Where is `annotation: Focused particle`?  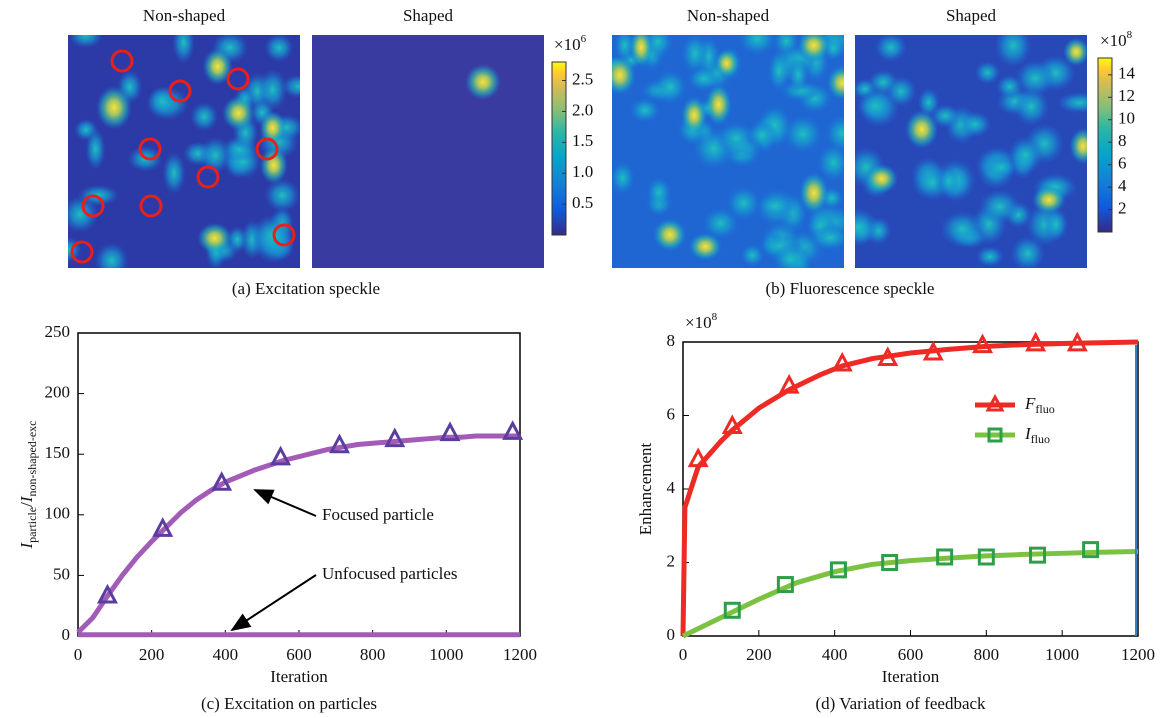
annotation: Focused particle is located at coordinates (378, 514).